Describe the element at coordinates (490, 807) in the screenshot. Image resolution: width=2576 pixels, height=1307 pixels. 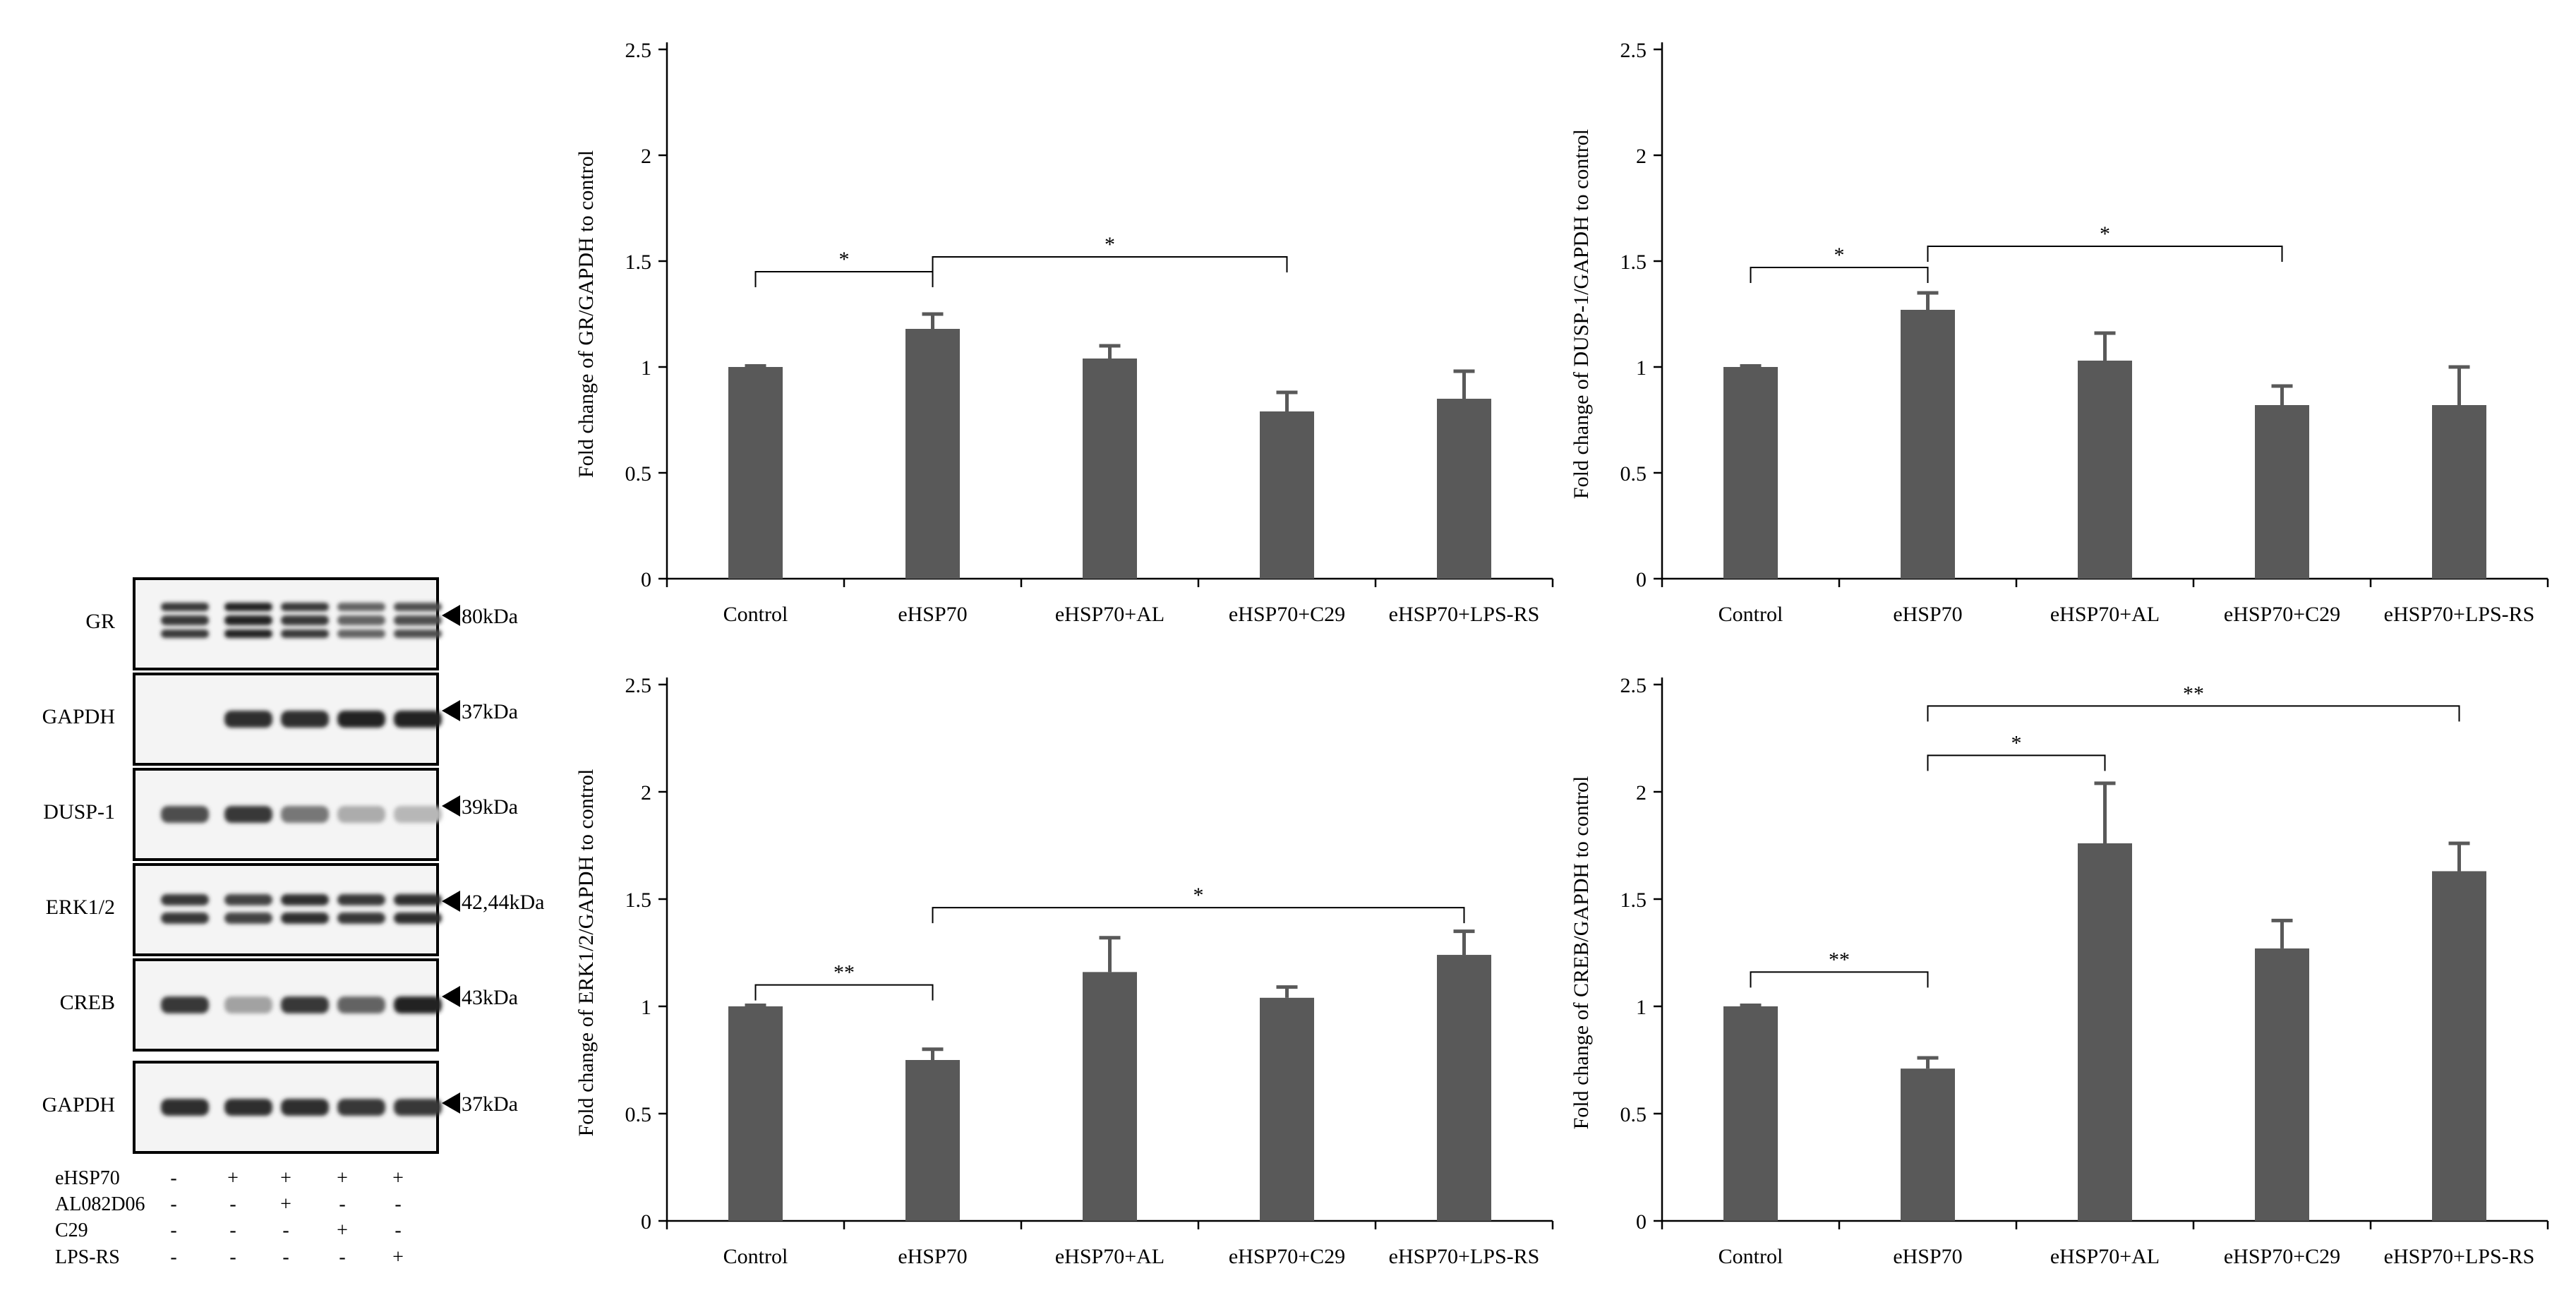
I see `blot-kda-label: 39kDa` at that location.